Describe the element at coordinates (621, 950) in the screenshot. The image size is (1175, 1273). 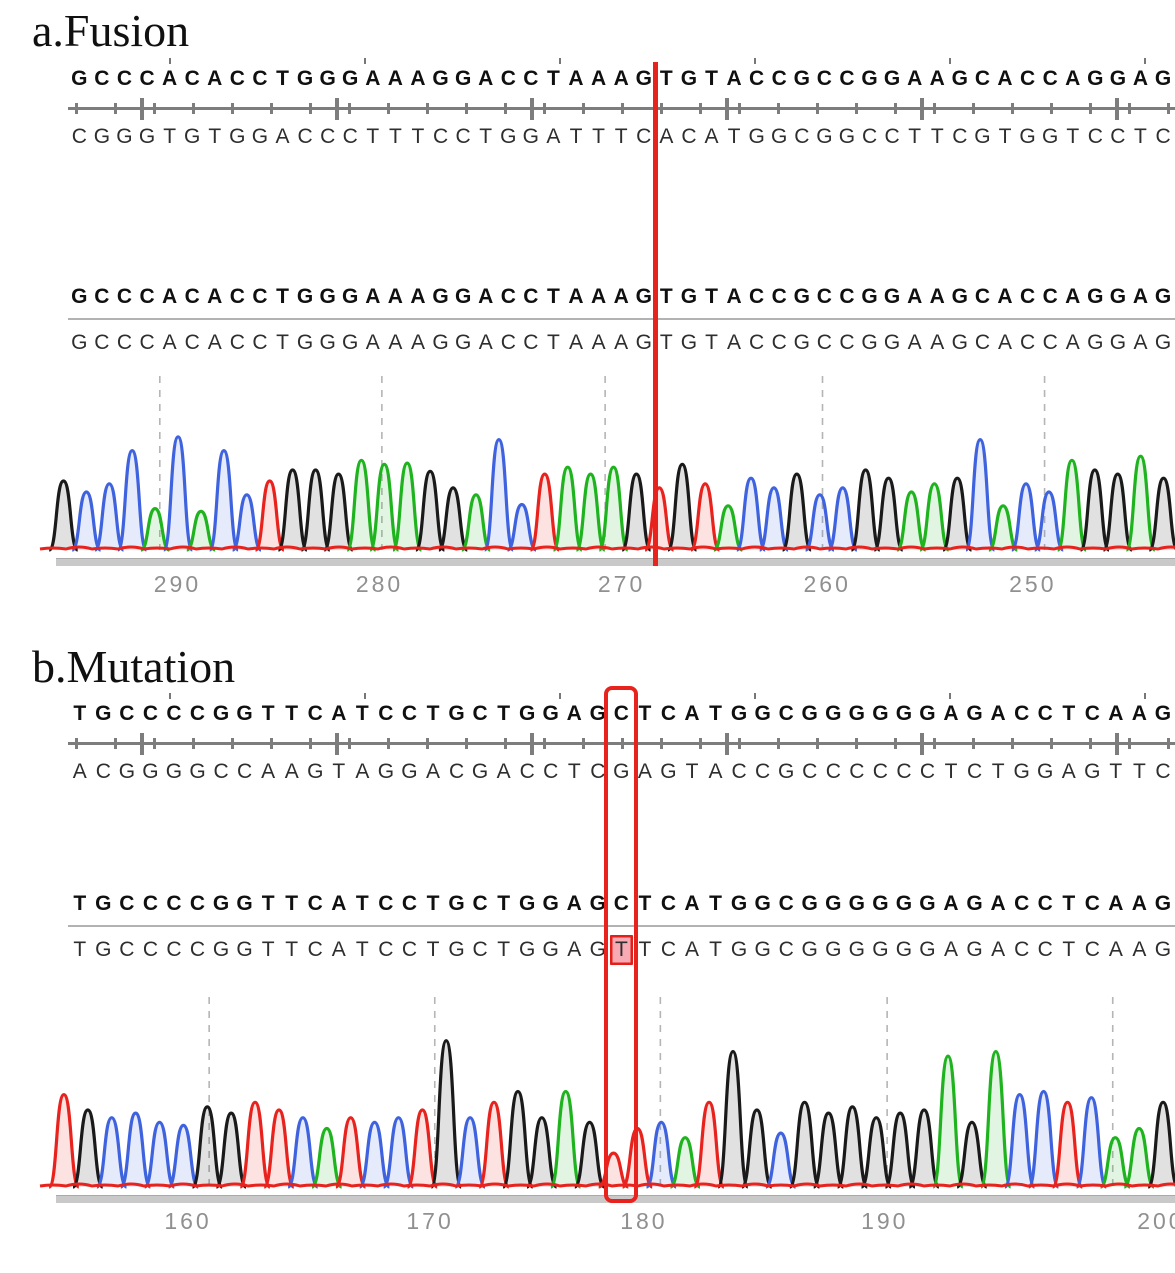
I see `mutant-base-cell: T` at that location.